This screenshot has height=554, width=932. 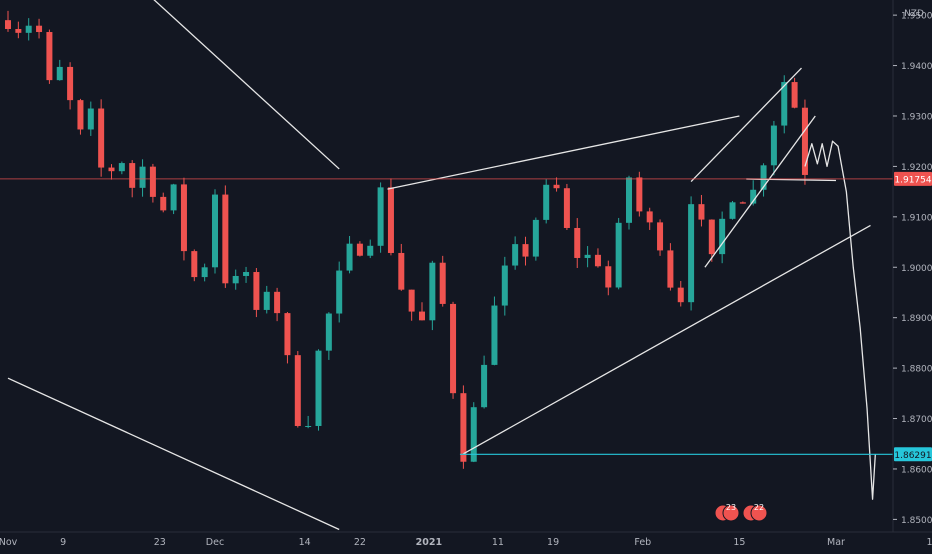 I want to click on badge-label-1: 23, so click(x=731, y=507).